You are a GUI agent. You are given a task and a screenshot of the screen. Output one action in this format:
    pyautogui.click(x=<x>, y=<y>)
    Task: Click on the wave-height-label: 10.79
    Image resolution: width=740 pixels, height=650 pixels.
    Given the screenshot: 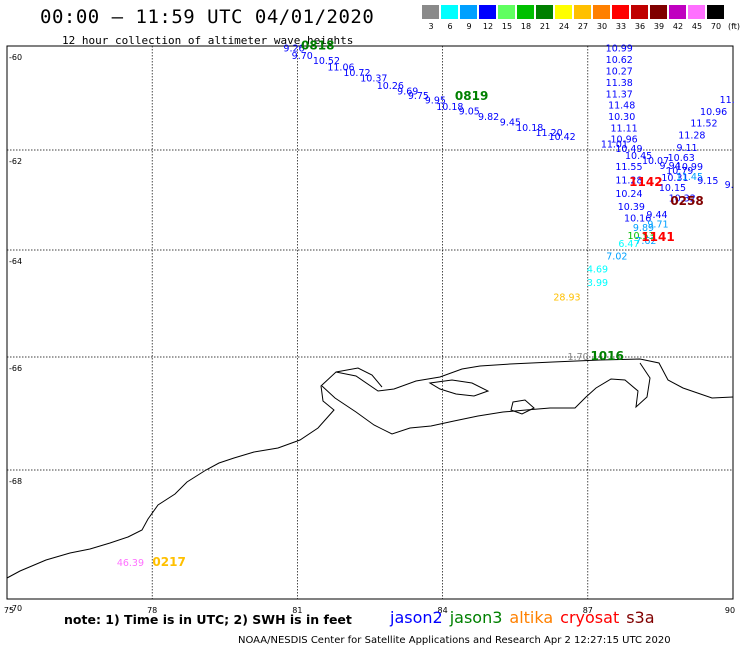 What is the action you would take?
    pyautogui.click(x=679, y=171)
    